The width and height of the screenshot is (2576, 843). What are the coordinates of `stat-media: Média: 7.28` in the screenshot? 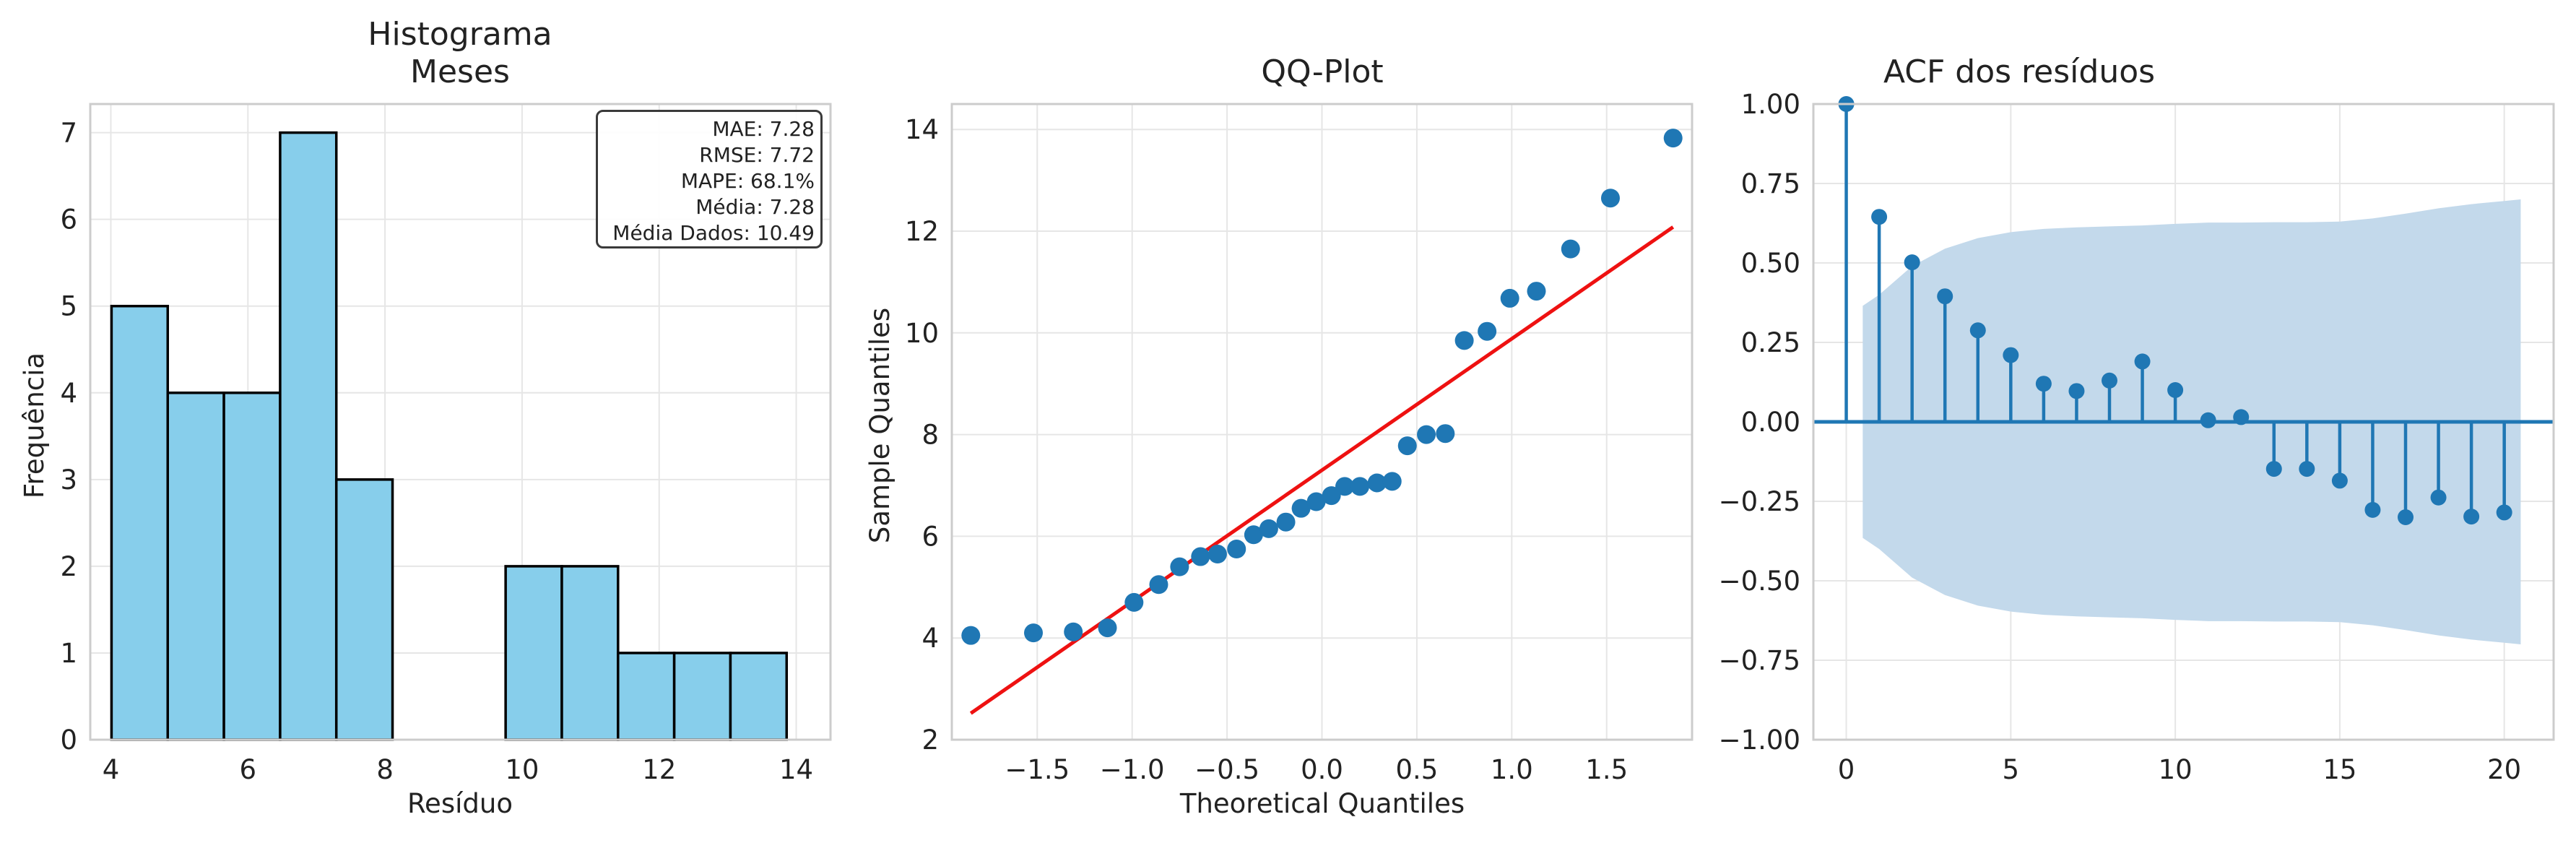 It's located at (755, 207).